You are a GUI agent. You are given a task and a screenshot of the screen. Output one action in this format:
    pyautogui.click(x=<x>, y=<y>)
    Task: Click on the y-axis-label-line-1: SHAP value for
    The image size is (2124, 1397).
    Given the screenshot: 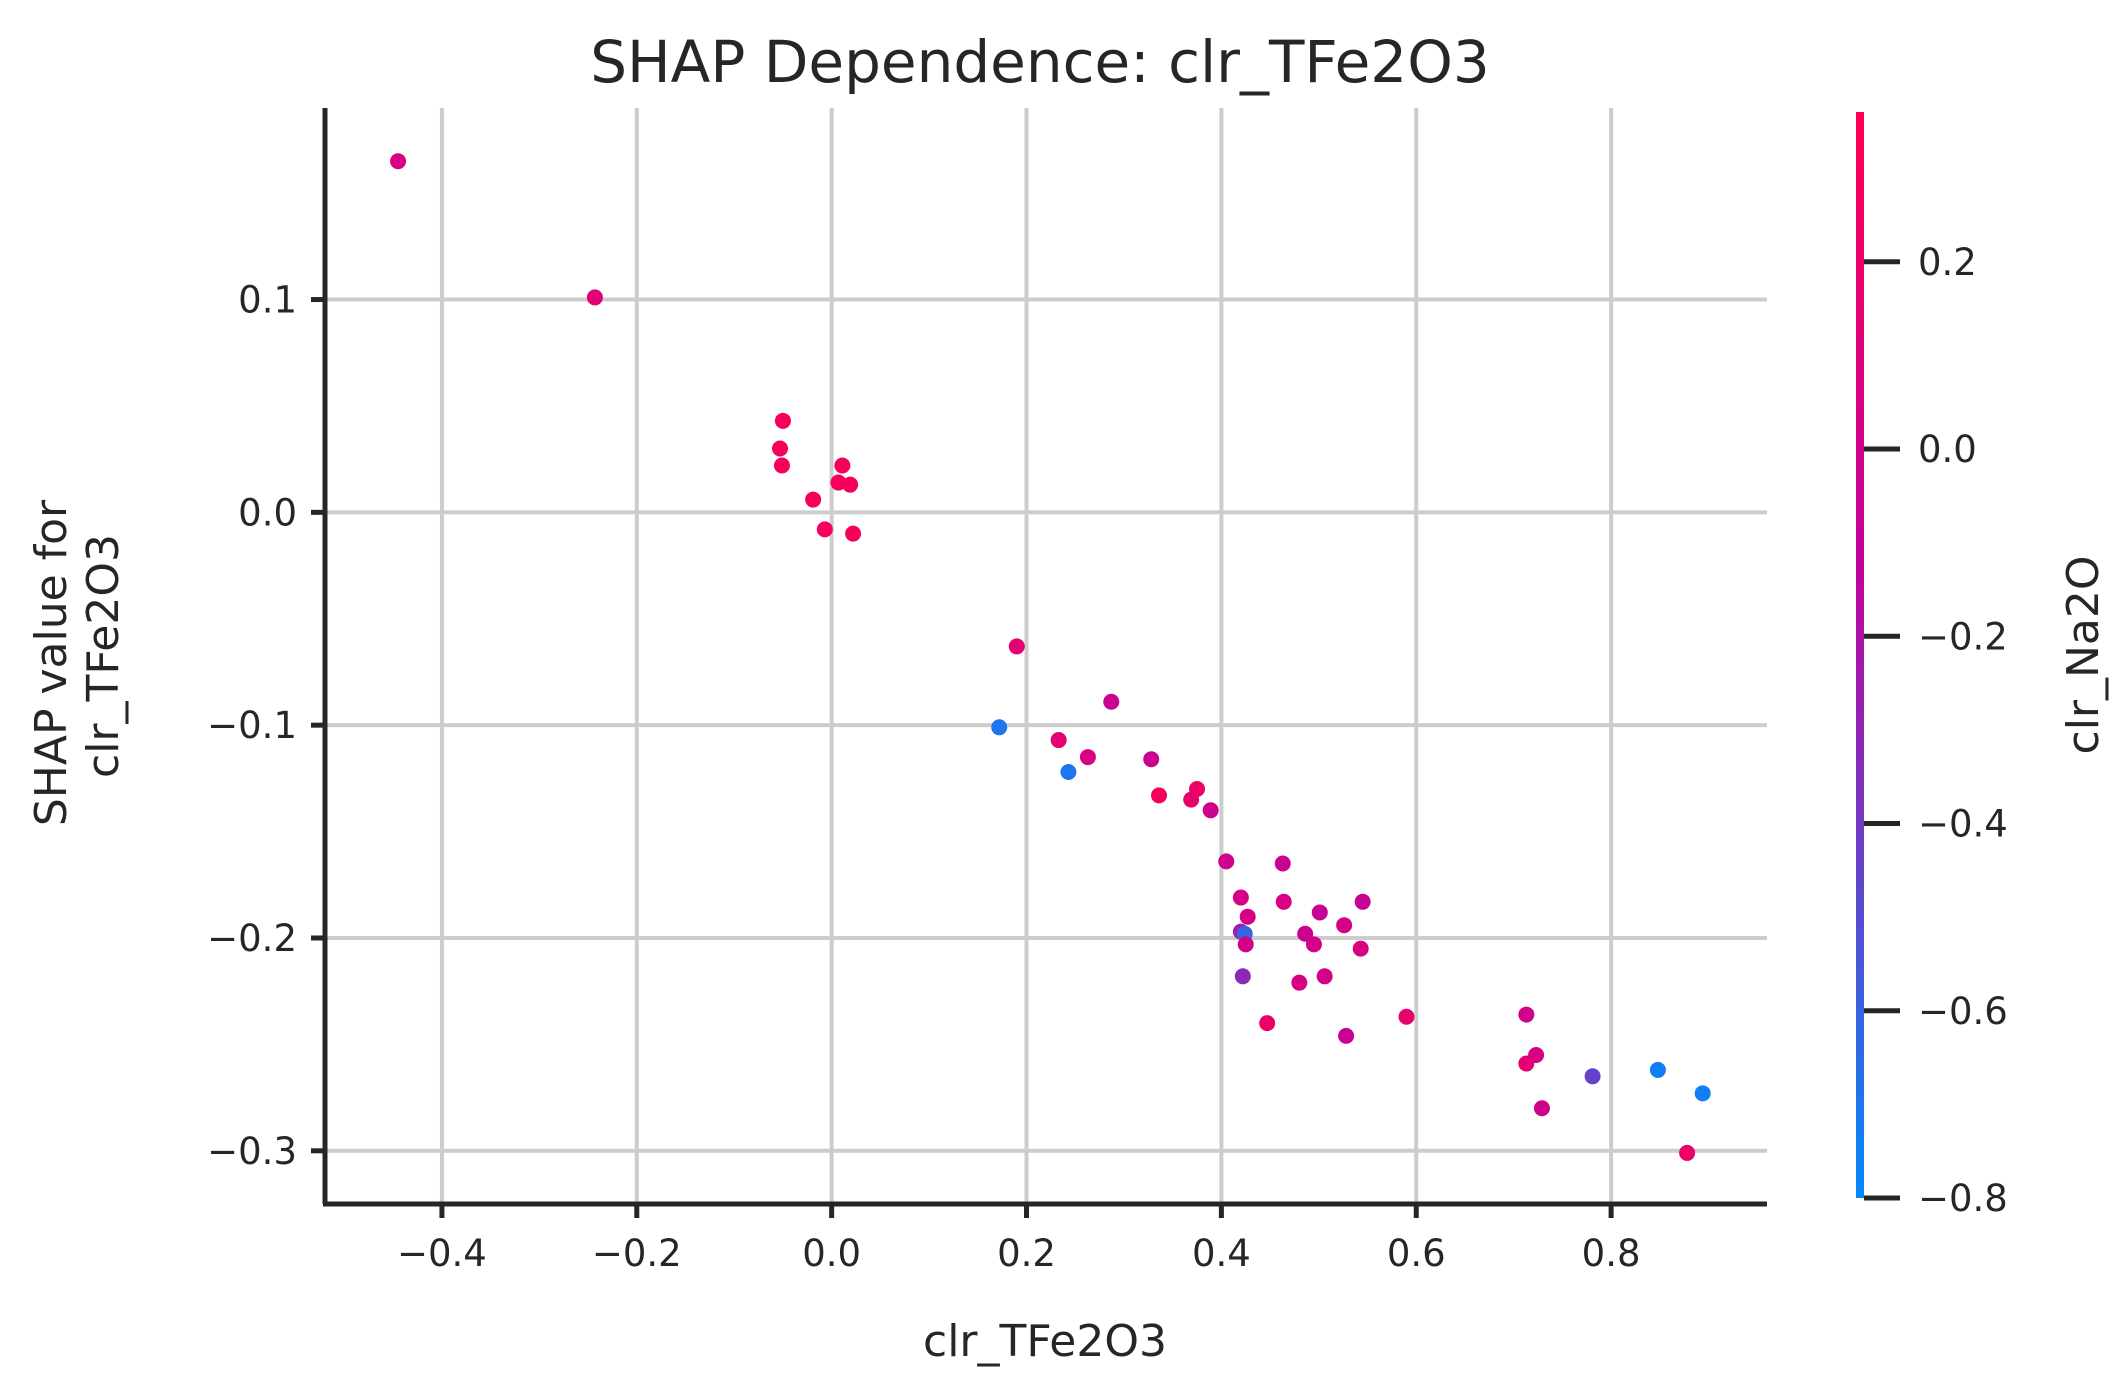 What is the action you would take?
    pyautogui.click(x=51, y=662)
    